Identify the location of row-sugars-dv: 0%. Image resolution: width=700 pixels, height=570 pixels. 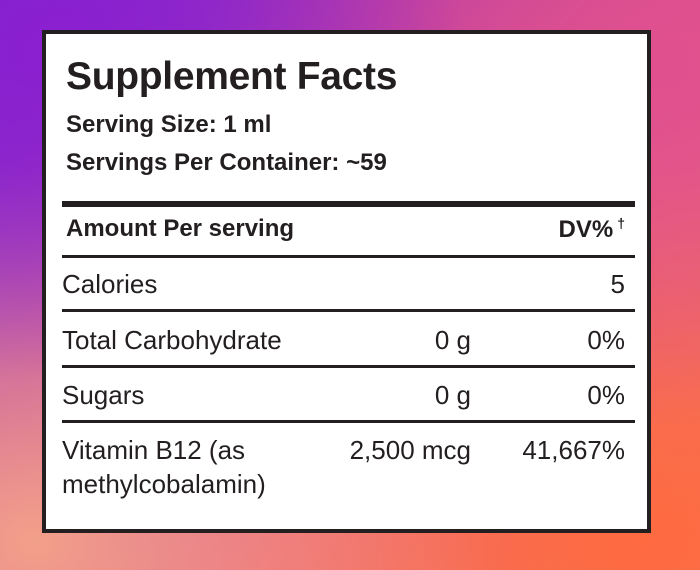
(606, 395).